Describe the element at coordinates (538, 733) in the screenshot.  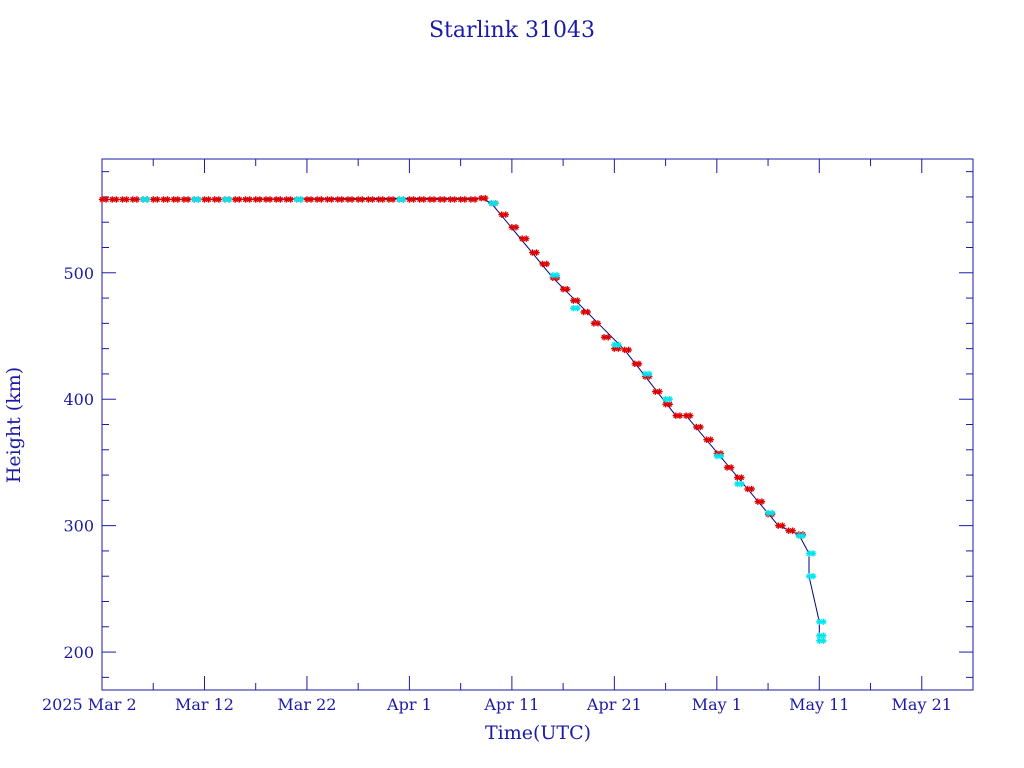
I see `x-axis-label: Time(UTC)` at that location.